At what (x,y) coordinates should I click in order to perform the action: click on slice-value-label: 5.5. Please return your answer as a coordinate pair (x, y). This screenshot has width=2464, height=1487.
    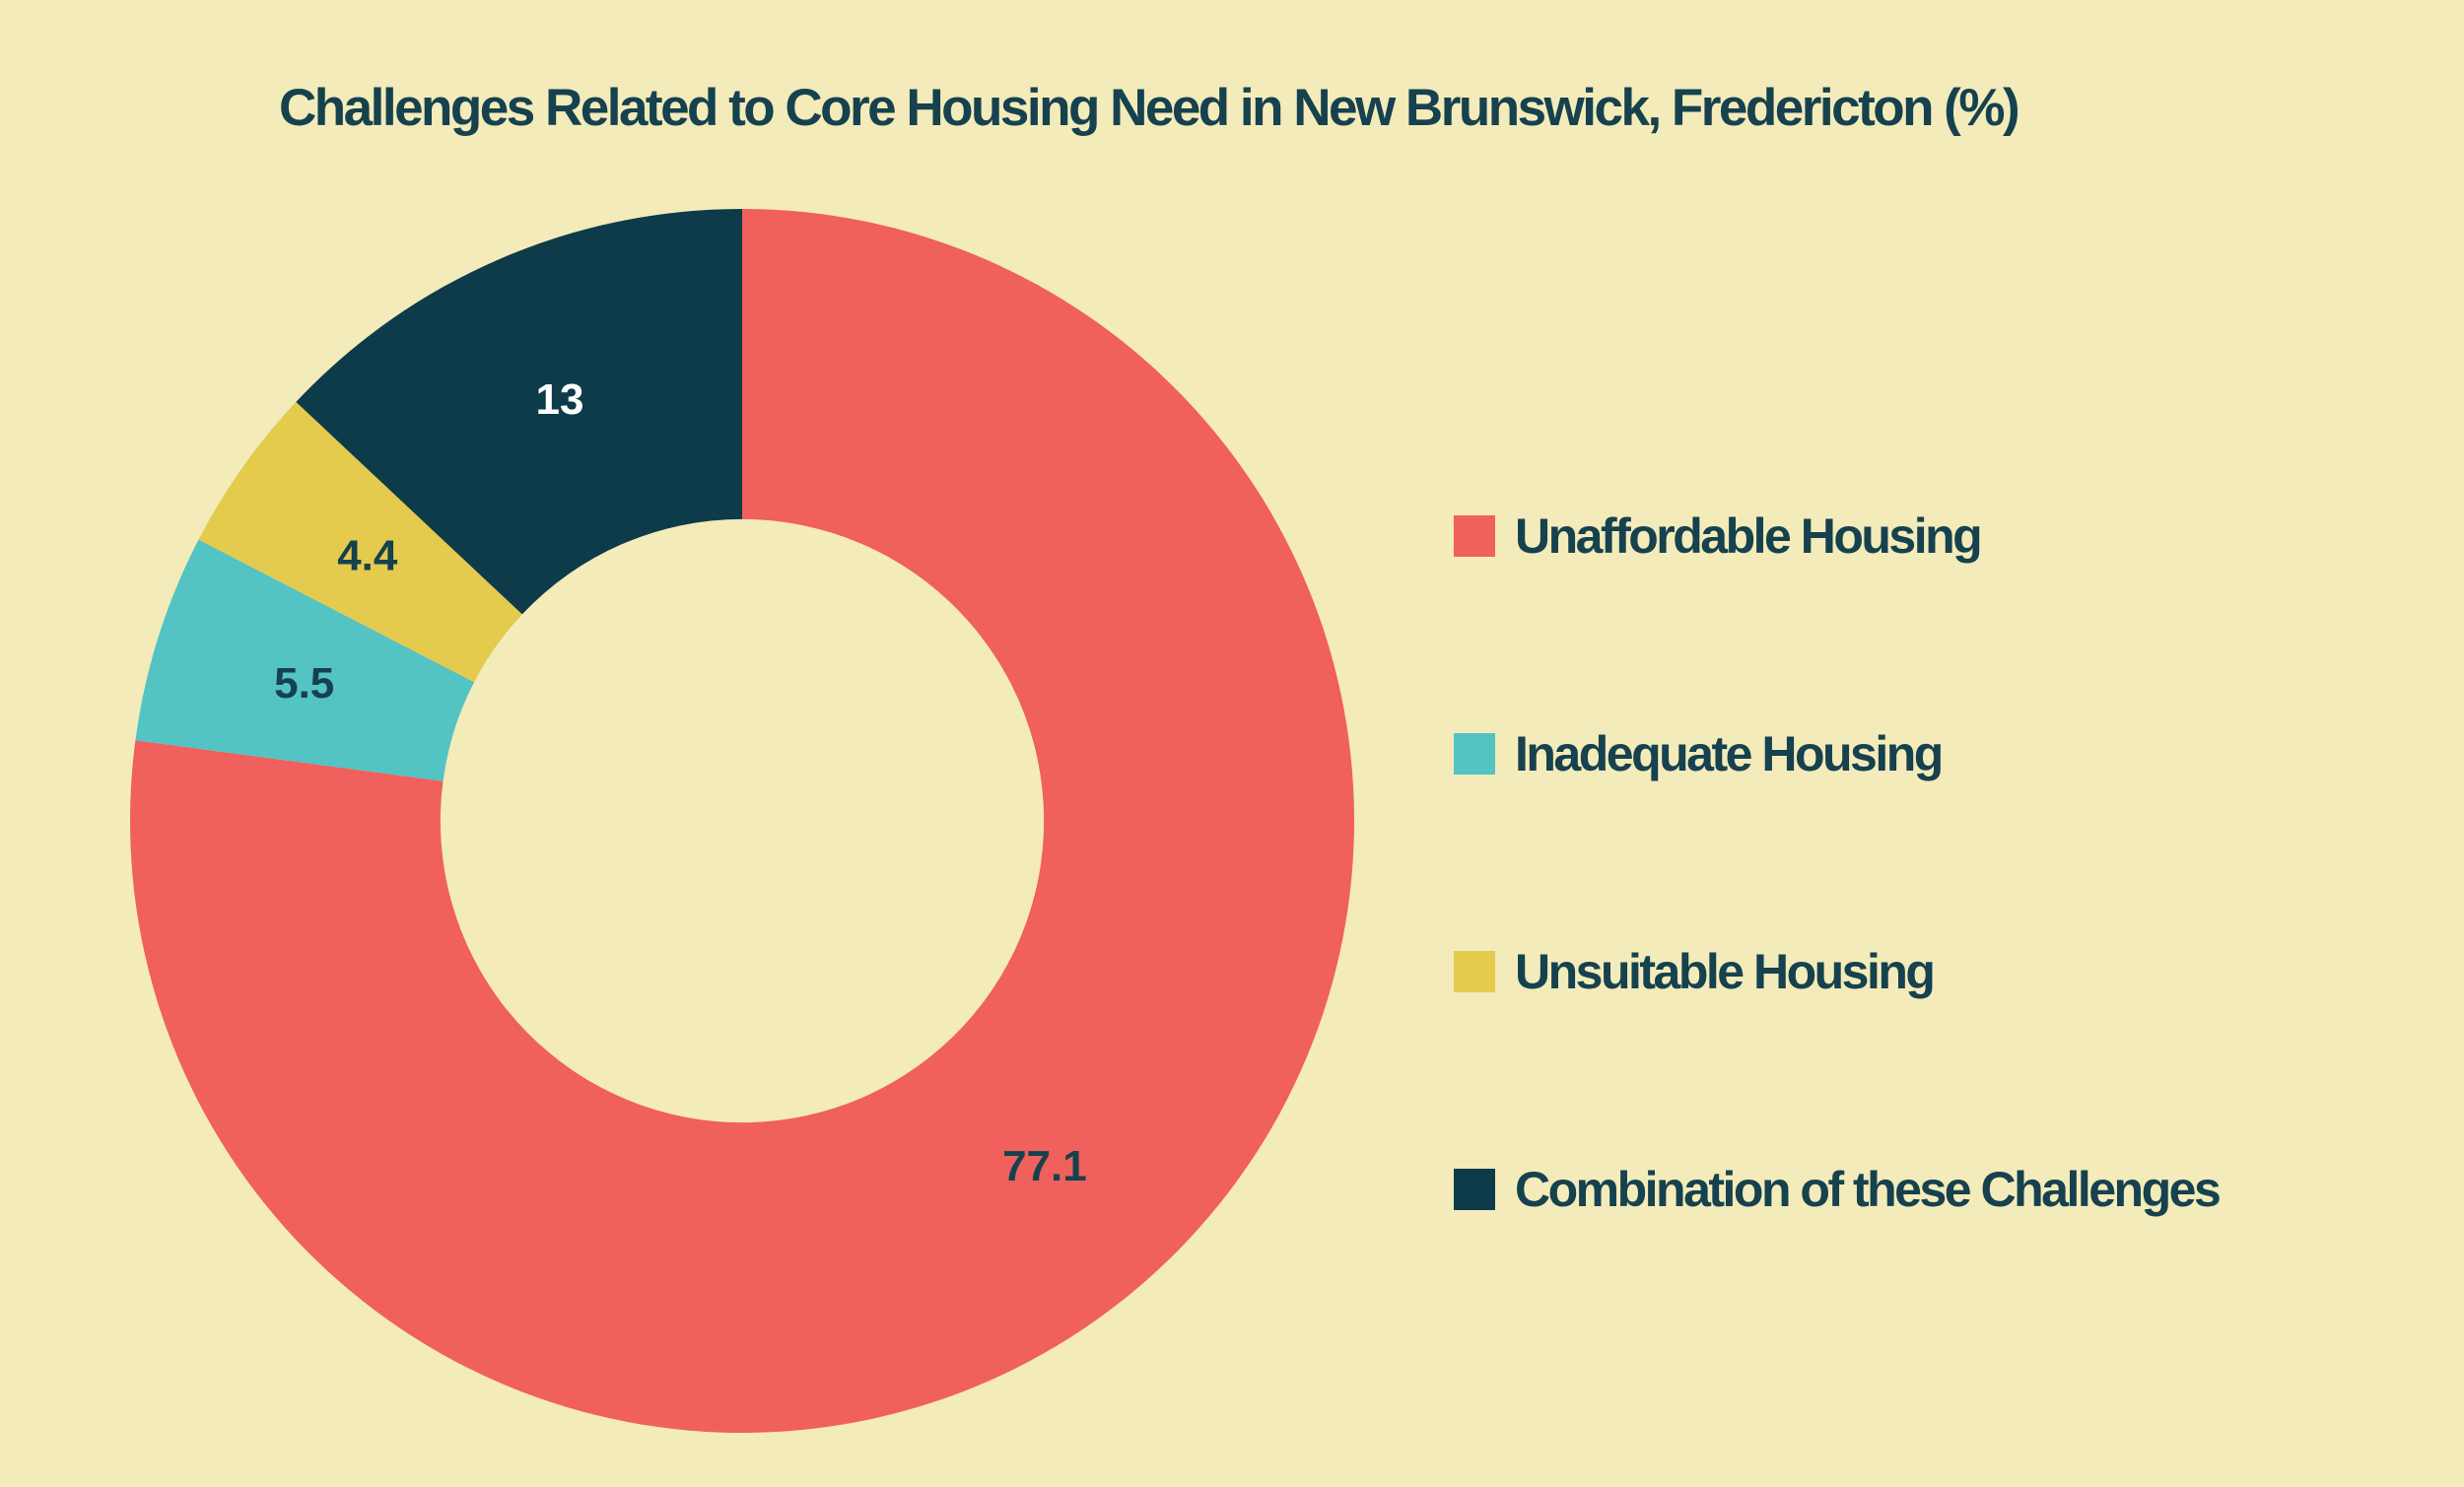
    Looking at the image, I should click on (304, 683).